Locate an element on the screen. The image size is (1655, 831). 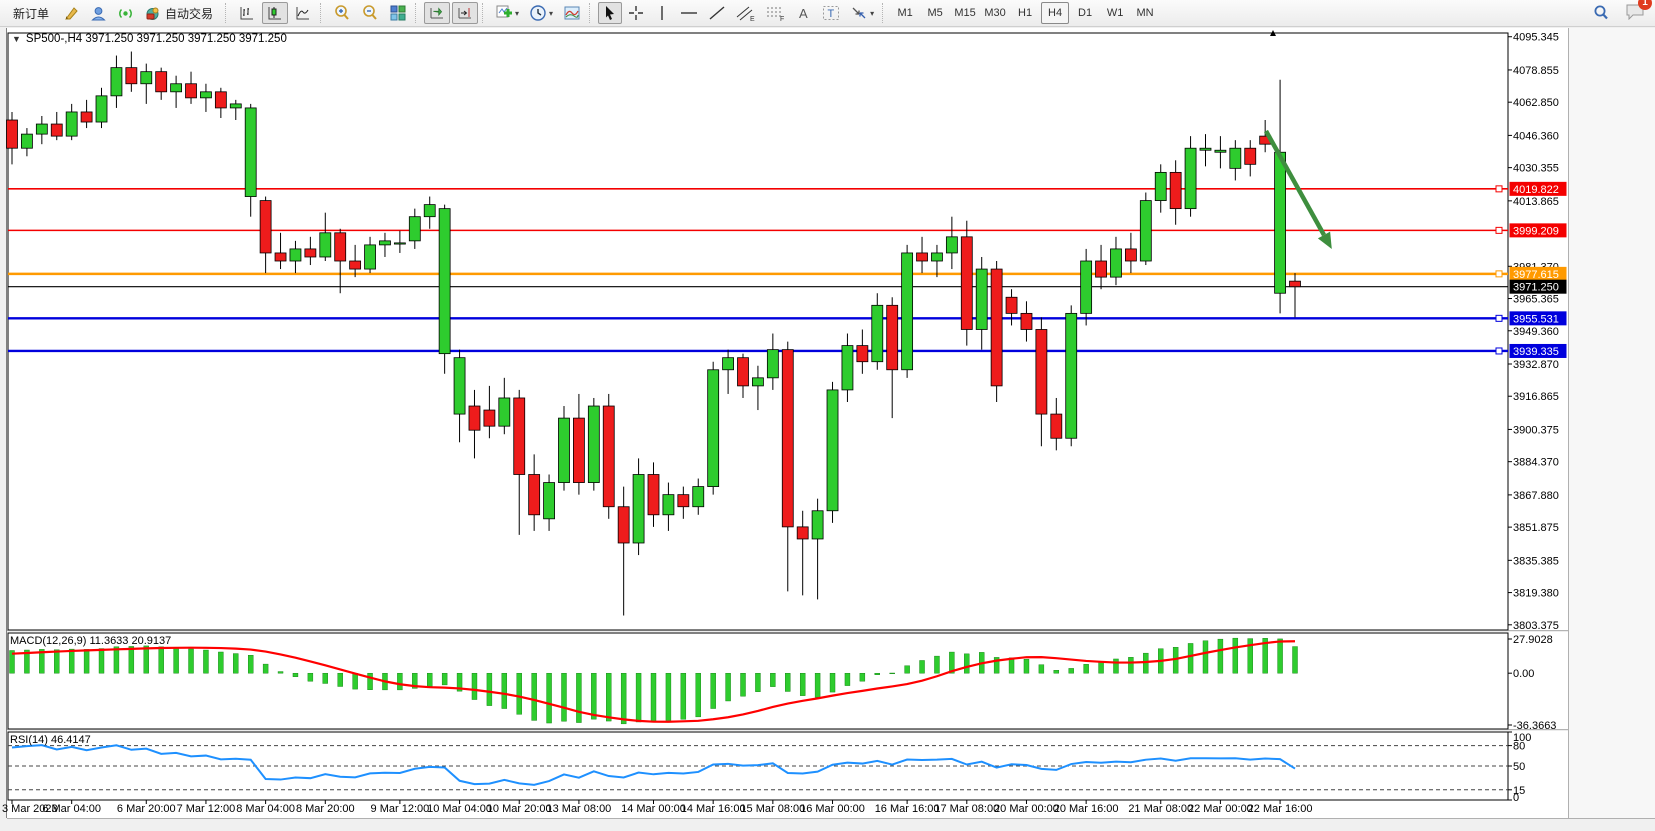
bar-chart-icon is located at coordinates (247, 13).